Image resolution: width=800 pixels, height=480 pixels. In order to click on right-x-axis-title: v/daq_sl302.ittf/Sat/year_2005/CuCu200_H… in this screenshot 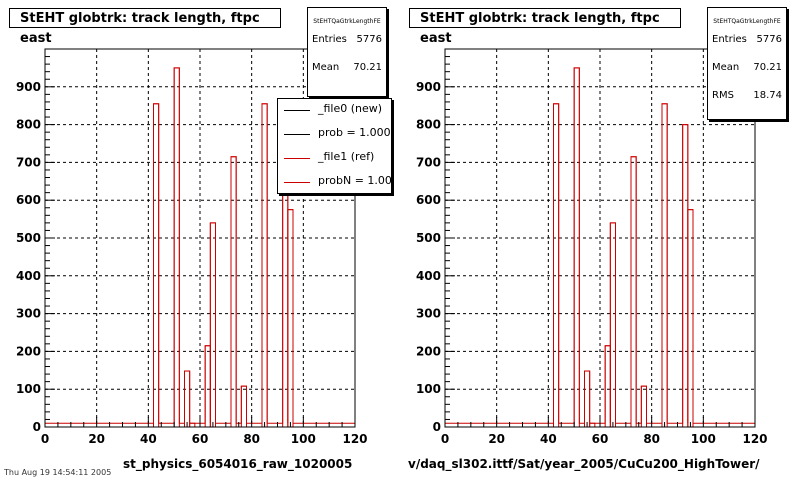, I will do `click(584, 464)`.